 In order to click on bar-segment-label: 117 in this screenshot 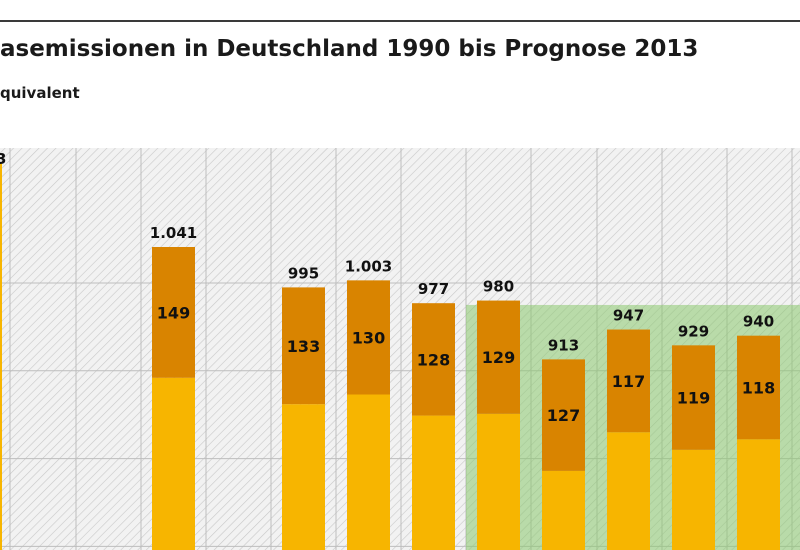, I will do `click(628, 381)`.